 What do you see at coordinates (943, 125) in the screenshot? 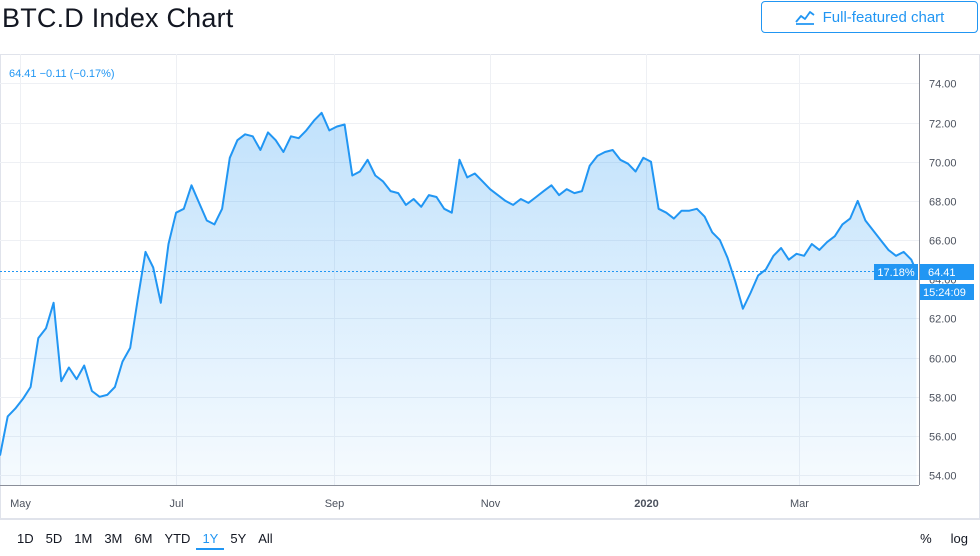
I see `y-tick-label: 72.00` at bounding box center [943, 125].